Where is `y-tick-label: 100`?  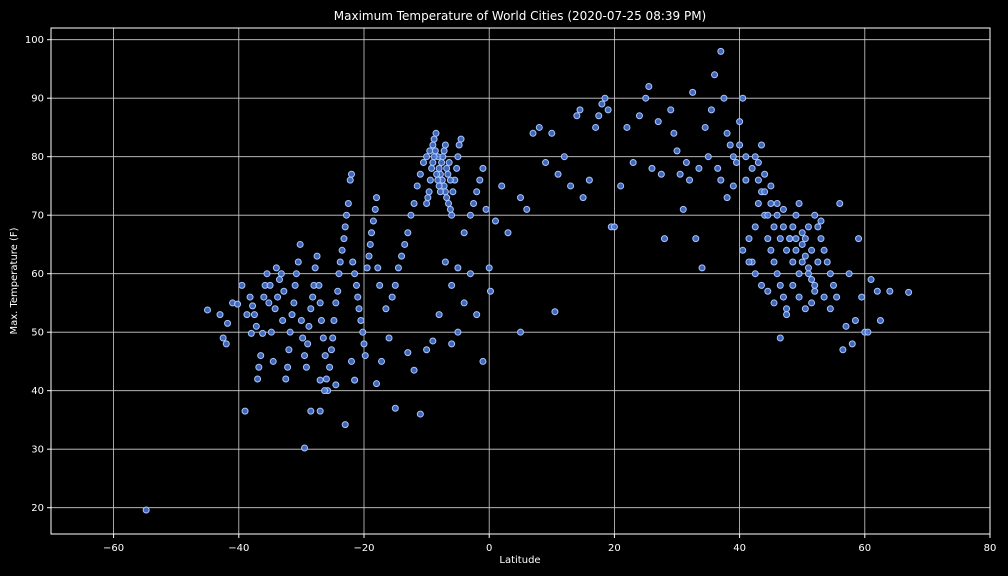
y-tick-label: 100 is located at coordinates (34, 40).